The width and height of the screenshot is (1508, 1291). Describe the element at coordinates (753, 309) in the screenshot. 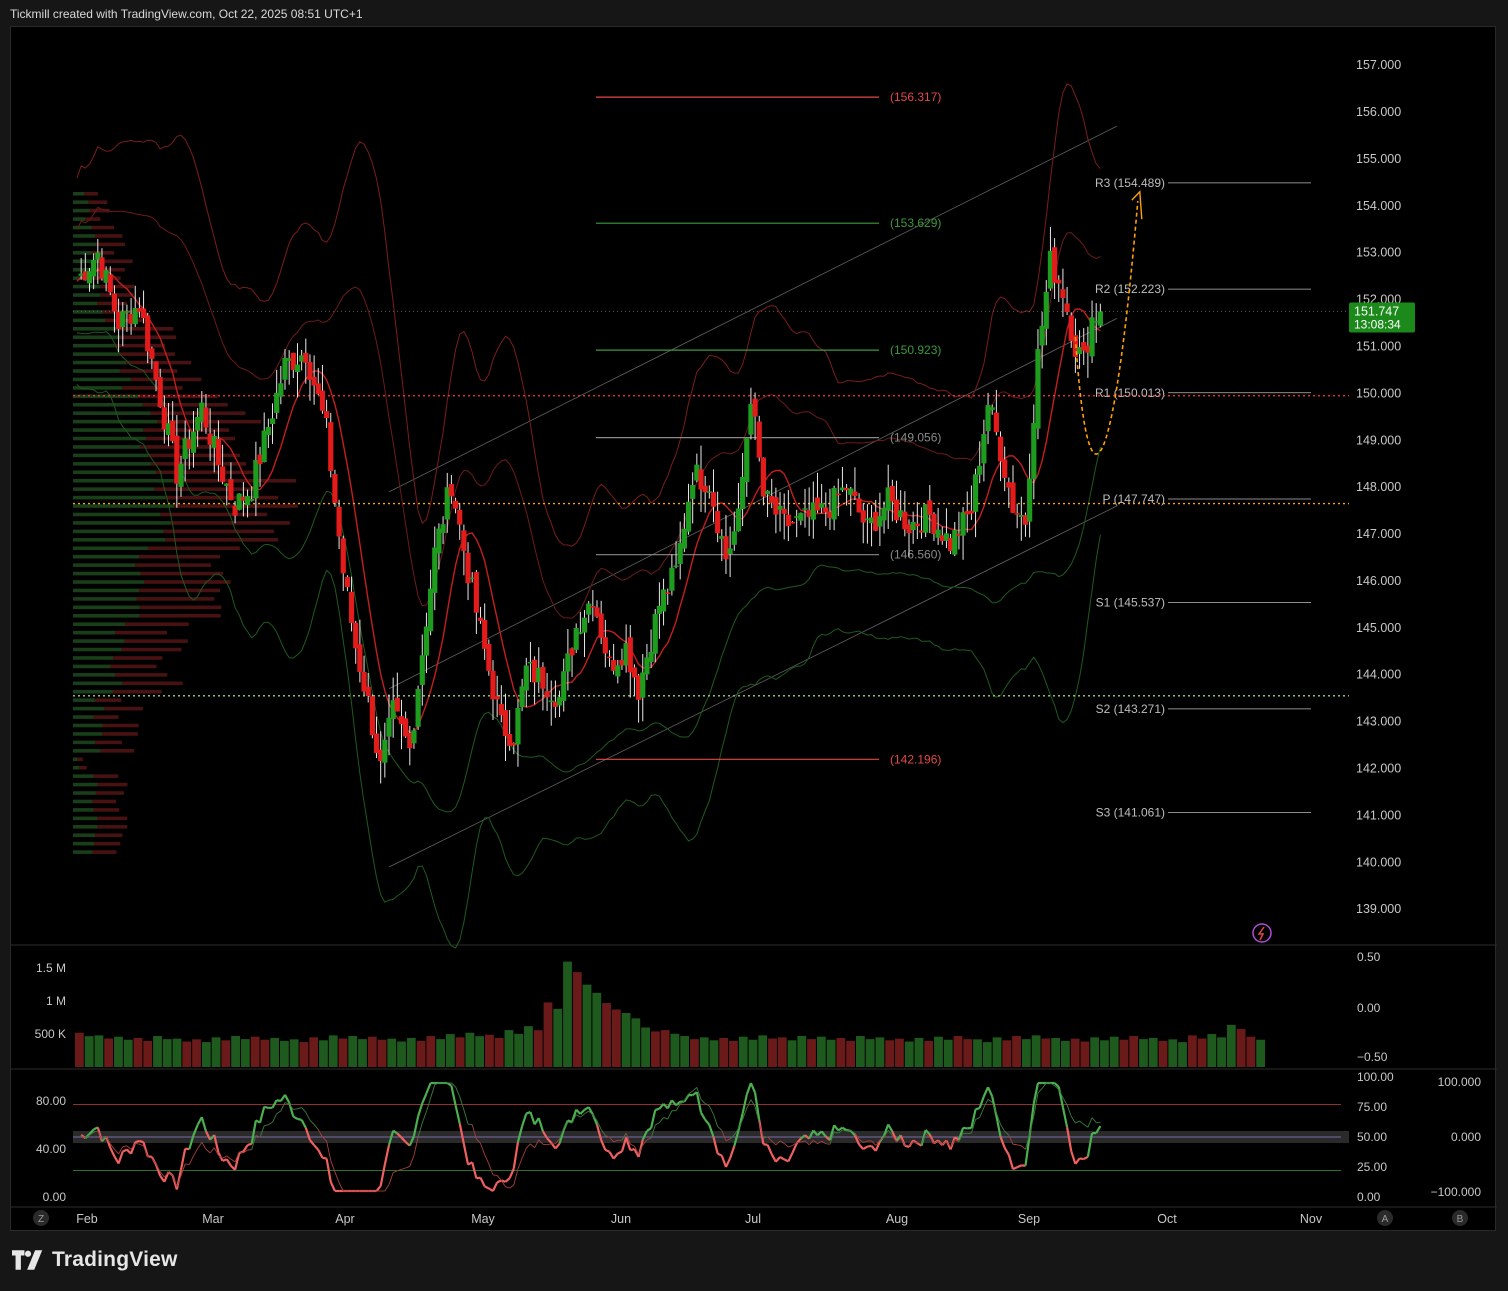

I see `channel-line-upper` at that location.